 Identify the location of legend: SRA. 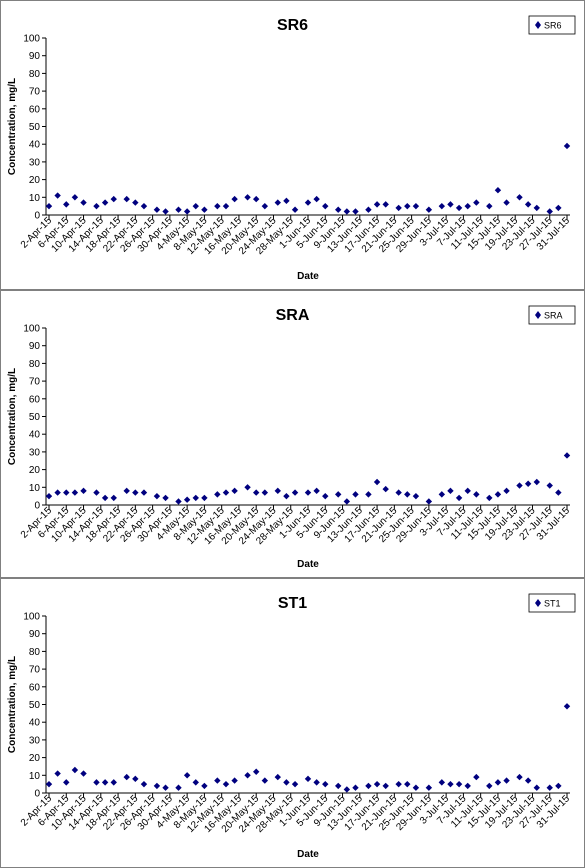
(552, 315).